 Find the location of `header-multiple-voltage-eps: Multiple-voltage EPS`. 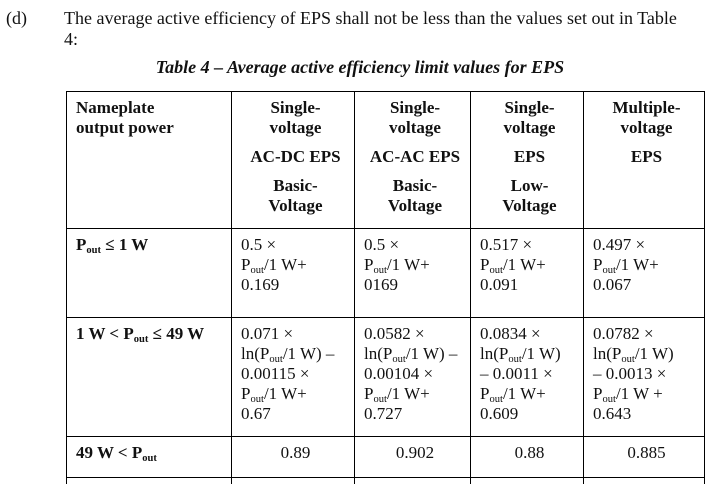

header-multiple-voltage-eps: Multiple-voltage EPS is located at coordinates (644, 160).